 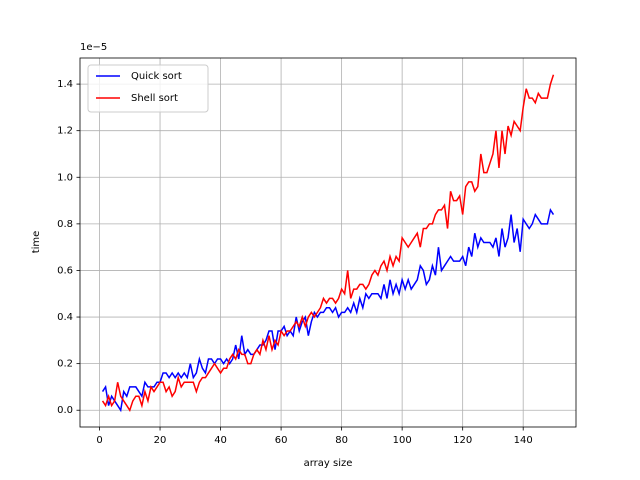 What do you see at coordinates (65, 270) in the screenshot?
I see `y-tick-label: 0.6` at bounding box center [65, 270].